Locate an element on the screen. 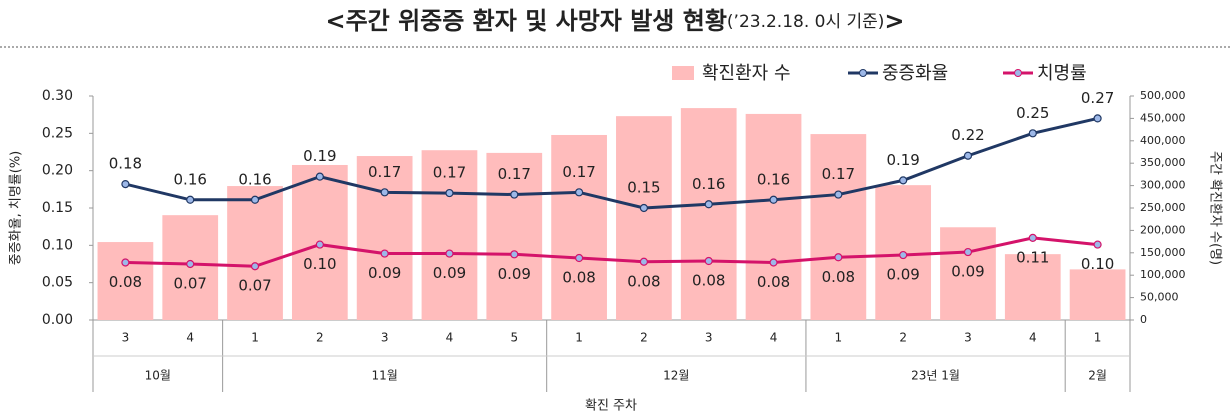  group-label: 23년 1월 is located at coordinates (935, 376).